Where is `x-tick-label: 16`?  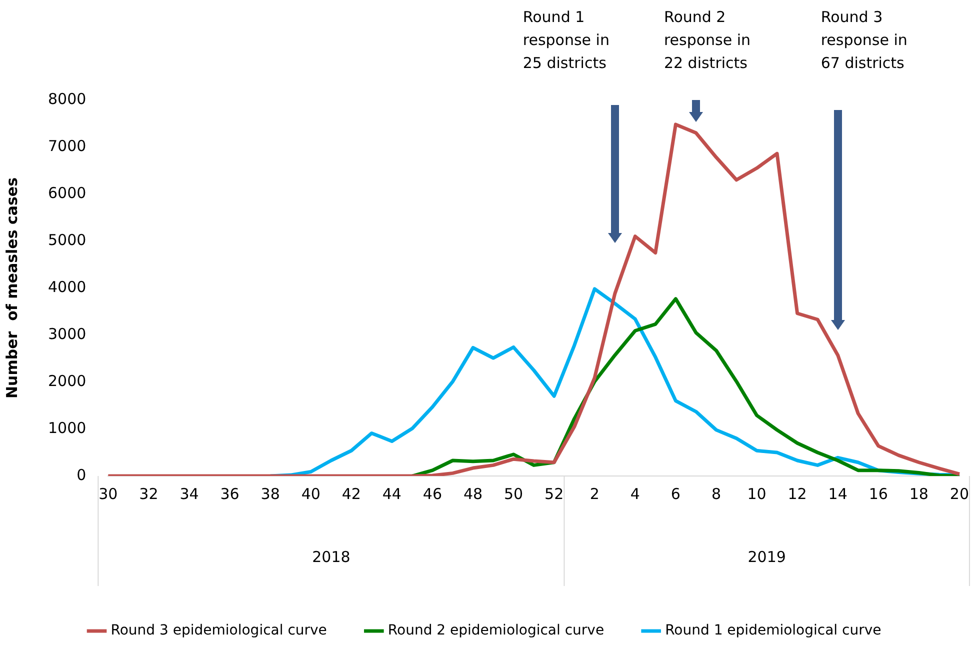 x-tick-label: 16 is located at coordinates (878, 493).